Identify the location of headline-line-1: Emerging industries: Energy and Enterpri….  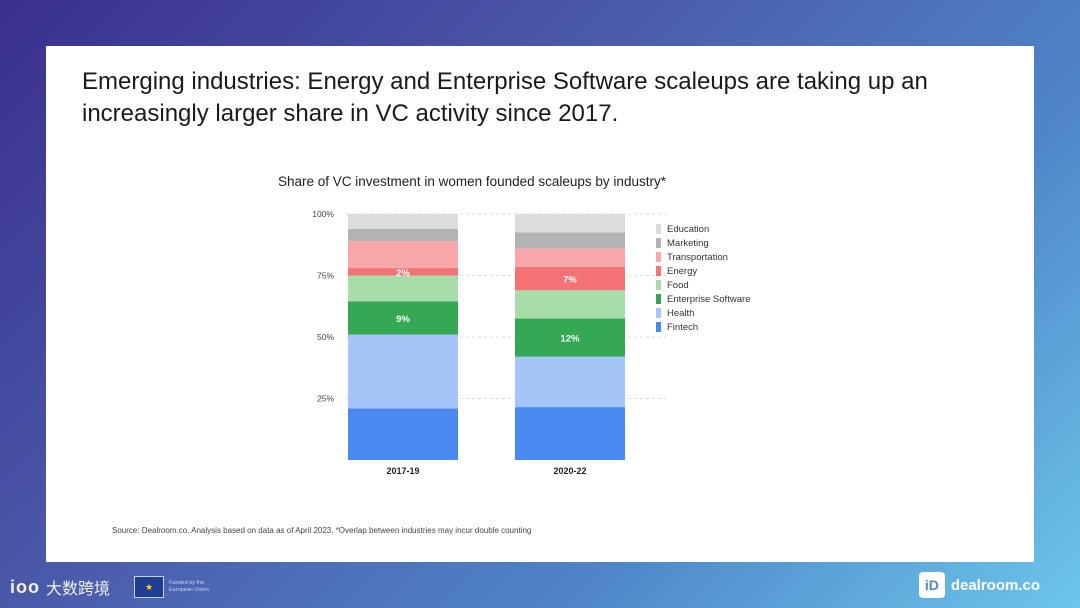
(505, 81).